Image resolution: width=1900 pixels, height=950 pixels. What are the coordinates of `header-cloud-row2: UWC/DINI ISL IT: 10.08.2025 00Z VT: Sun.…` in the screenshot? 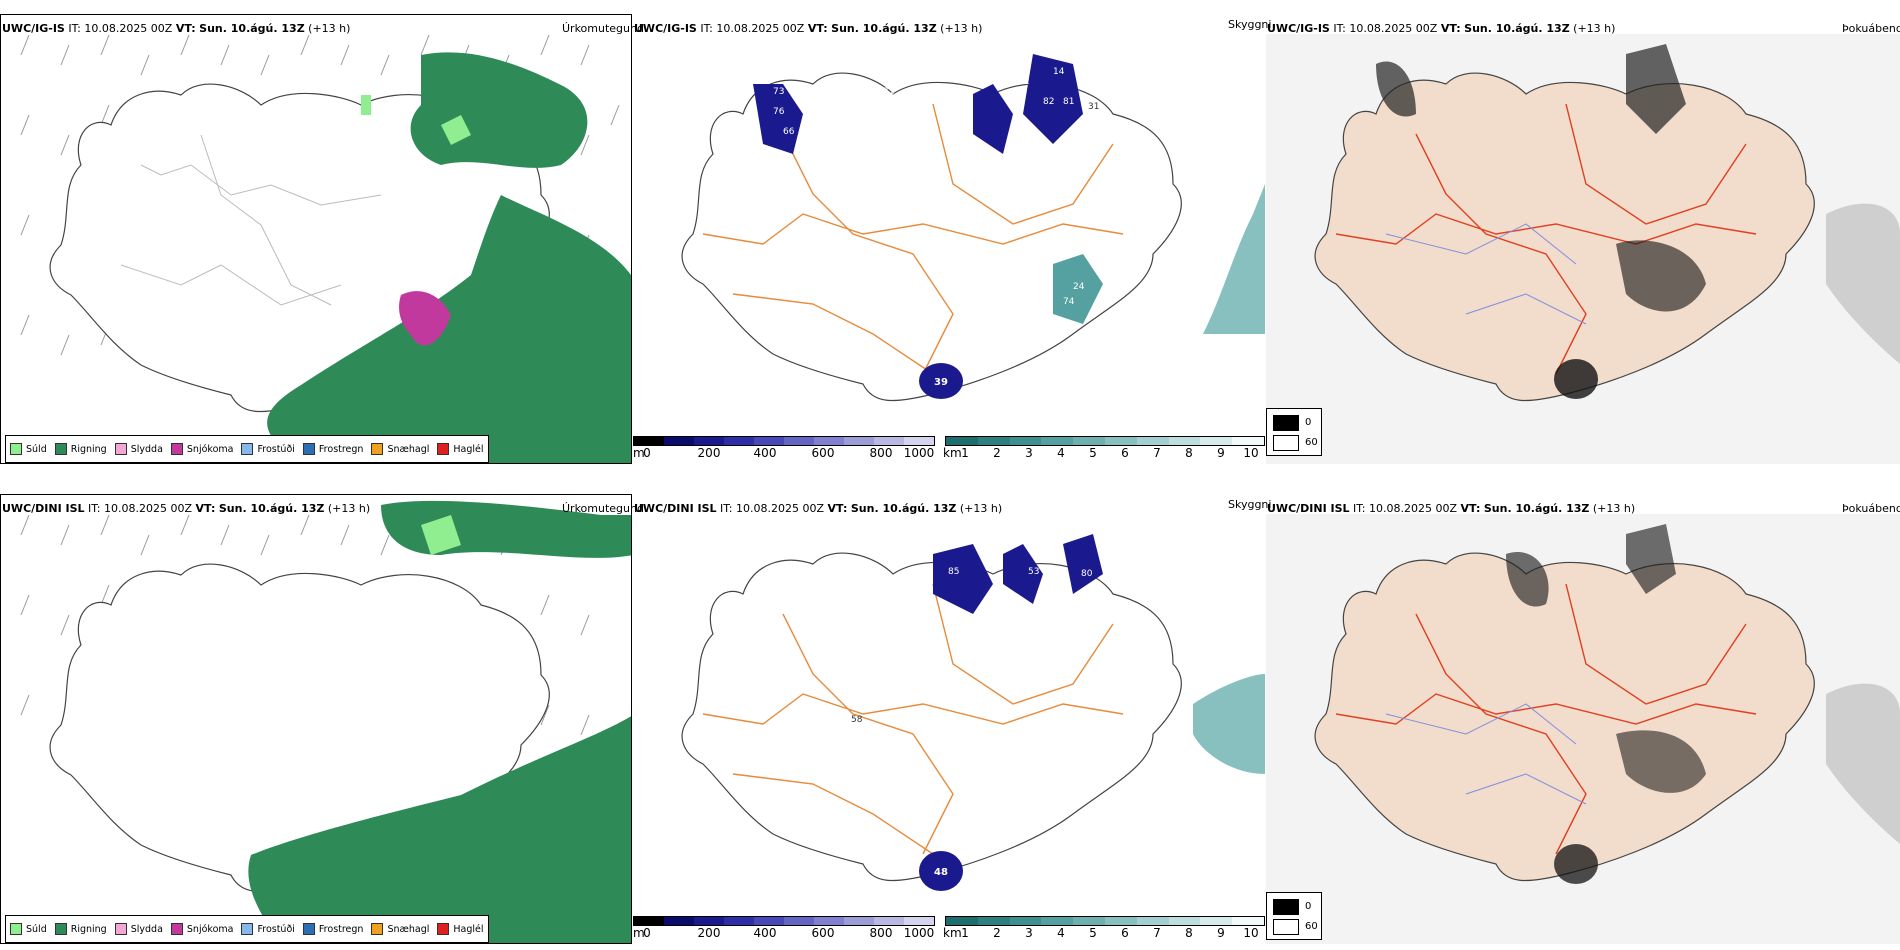 It's located at (818, 508).